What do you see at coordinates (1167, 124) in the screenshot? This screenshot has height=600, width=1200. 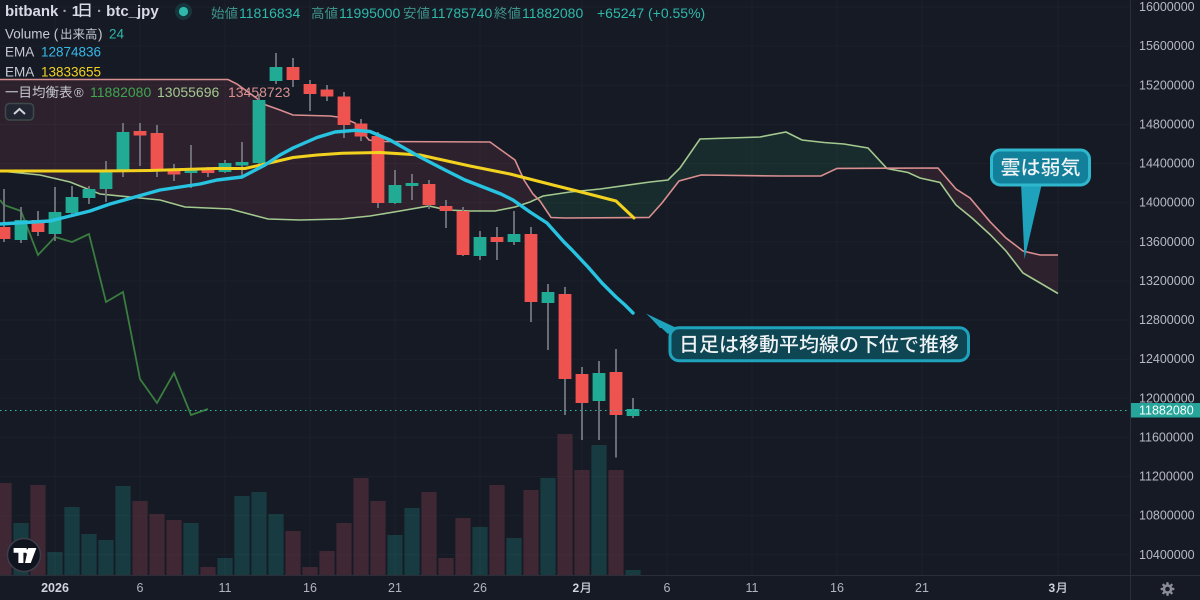 I see `svg-text: 14800000` at bounding box center [1167, 124].